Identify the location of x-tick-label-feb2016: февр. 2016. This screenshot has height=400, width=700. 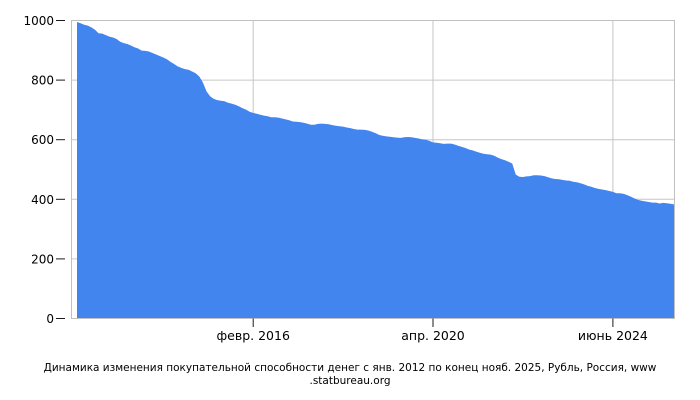
(252, 335).